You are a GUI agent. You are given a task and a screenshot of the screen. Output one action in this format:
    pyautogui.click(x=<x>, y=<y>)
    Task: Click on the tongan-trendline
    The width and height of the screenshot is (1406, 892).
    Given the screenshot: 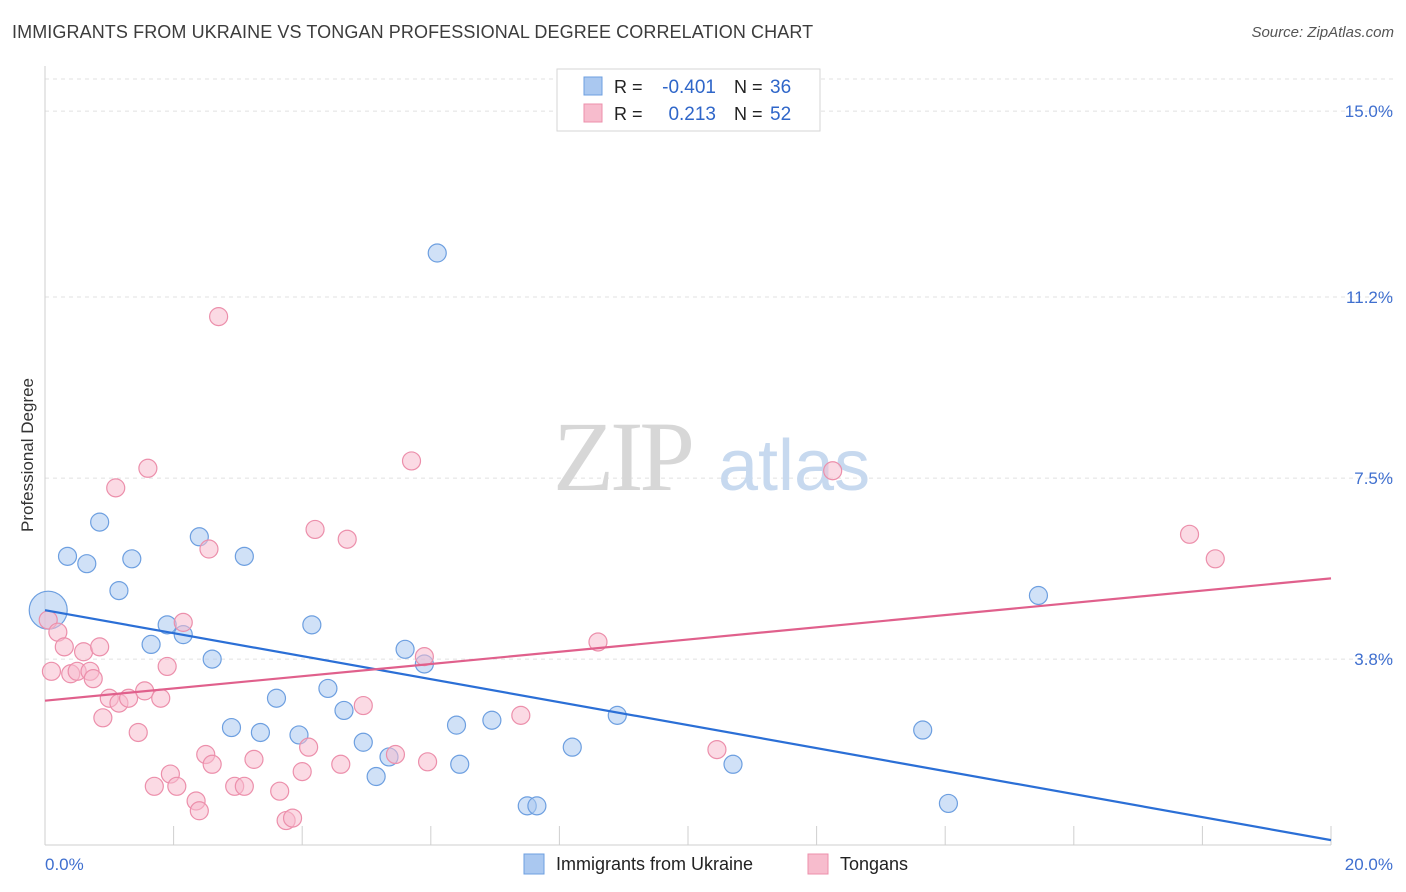 What is the action you would take?
    pyautogui.click(x=688, y=639)
    